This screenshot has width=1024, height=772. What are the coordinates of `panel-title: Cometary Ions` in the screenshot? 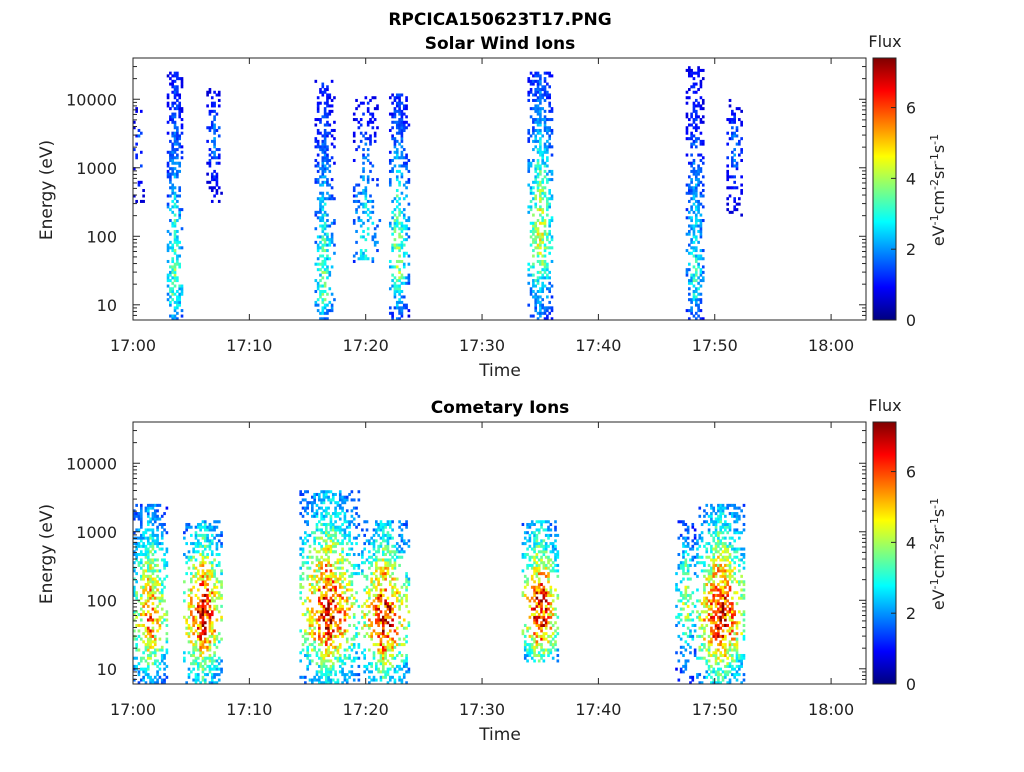 It's located at (500, 408).